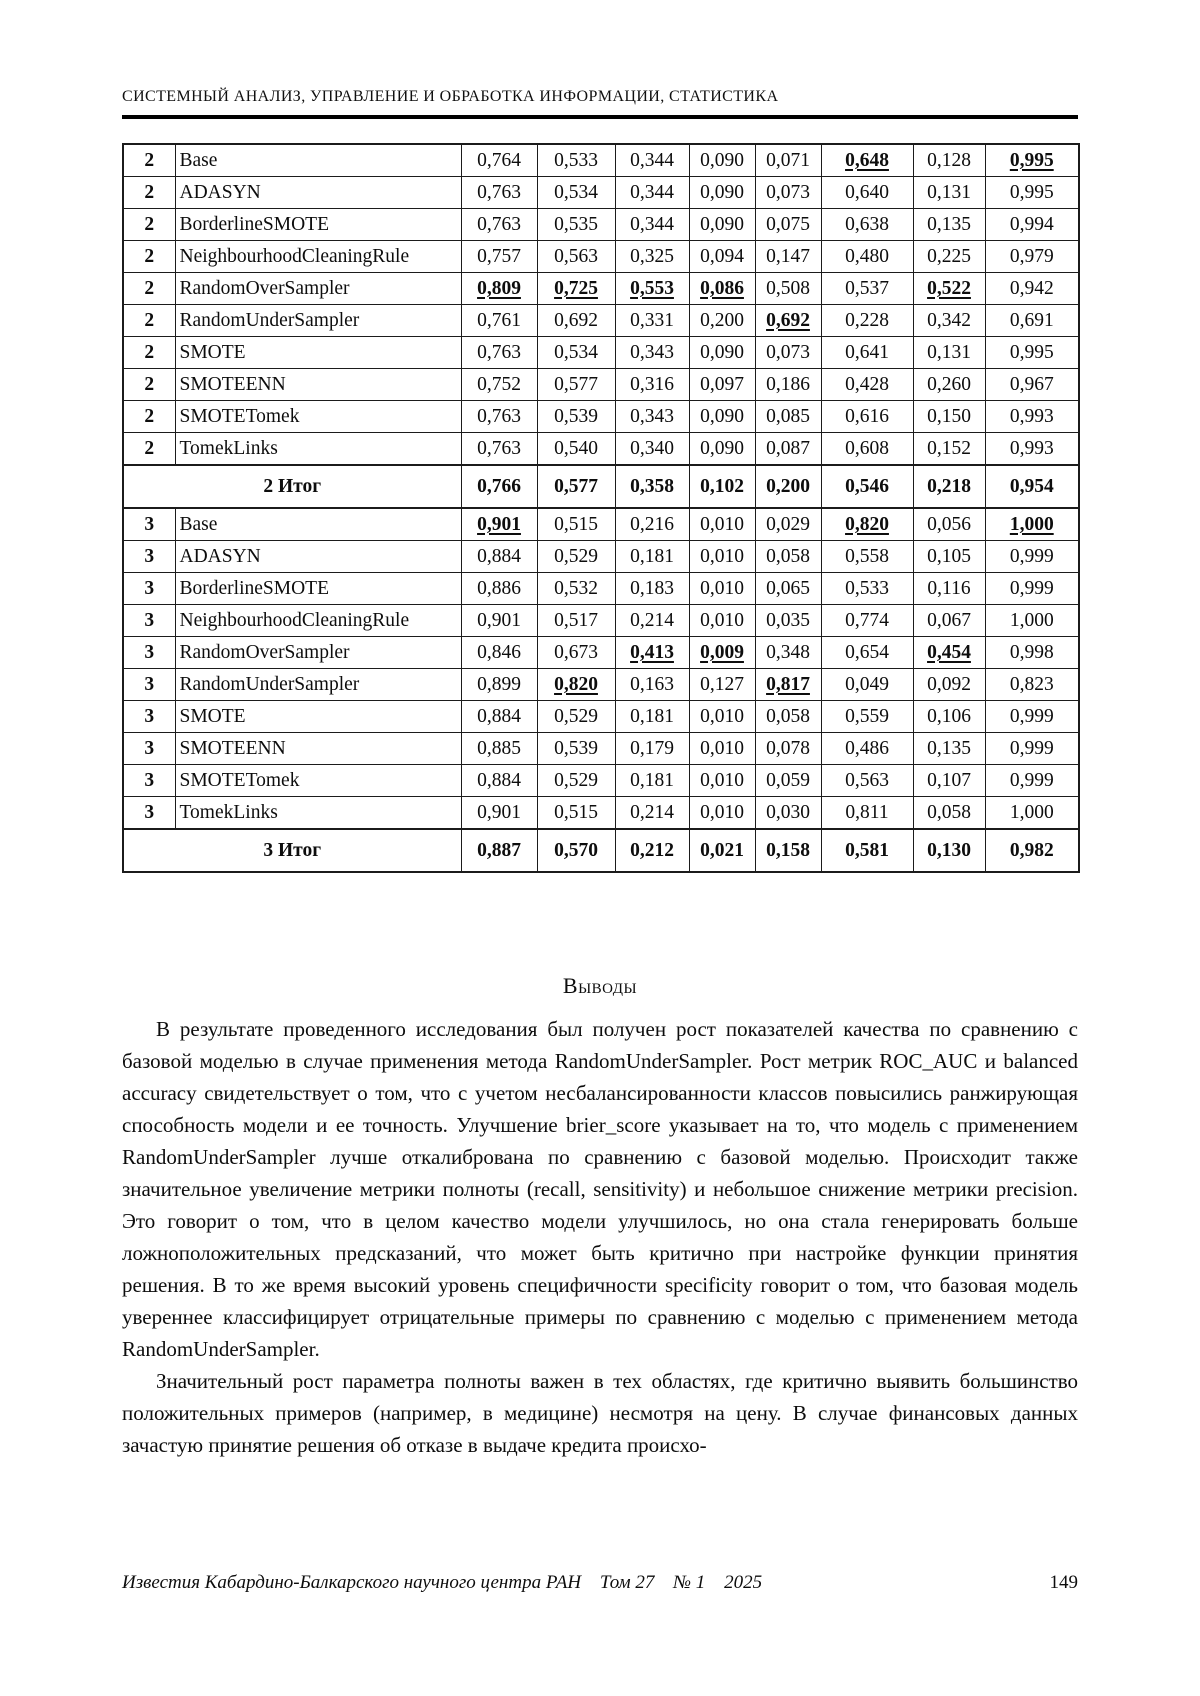 The height and width of the screenshot is (1696, 1200). I want to click on metric-value-cell: 0,030, so click(788, 813).